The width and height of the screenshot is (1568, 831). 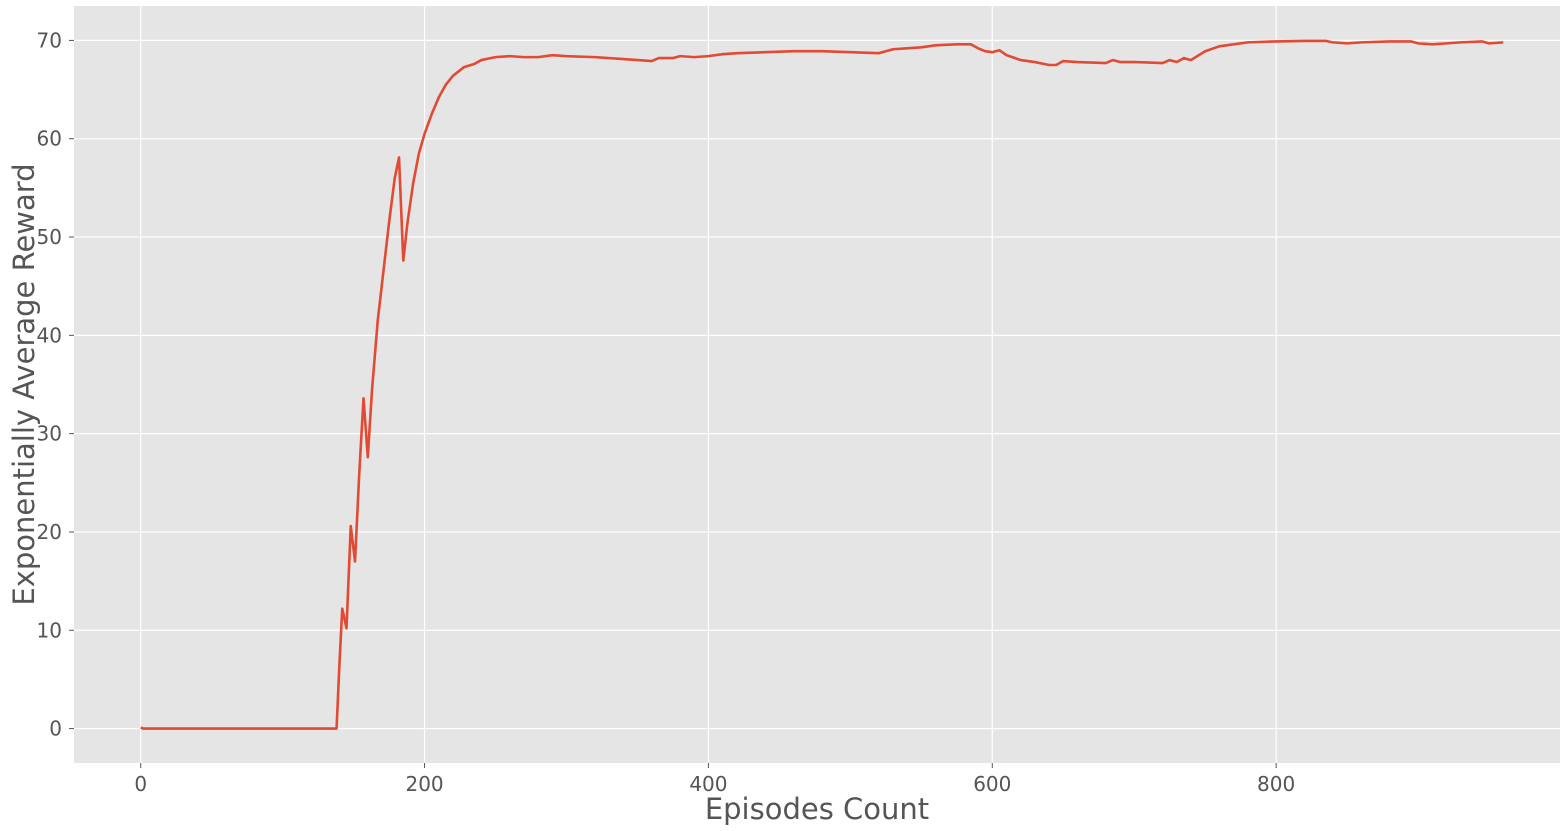 I want to click on y-tick-label: 30, so click(x=49, y=434).